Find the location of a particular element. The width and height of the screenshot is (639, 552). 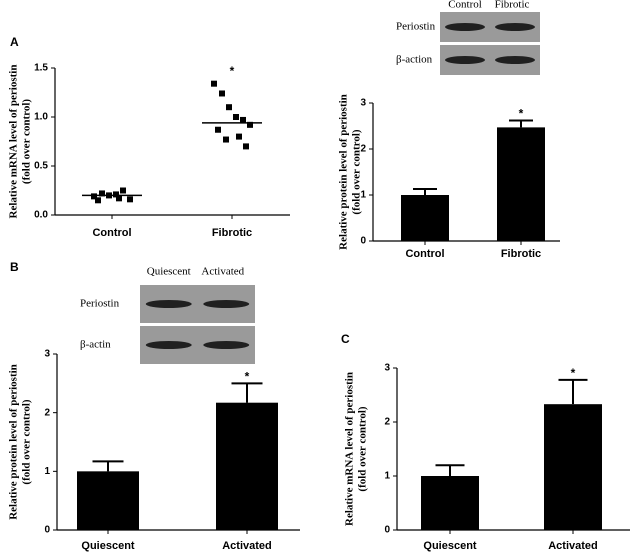

panel-label: B is located at coordinates (14, 267).